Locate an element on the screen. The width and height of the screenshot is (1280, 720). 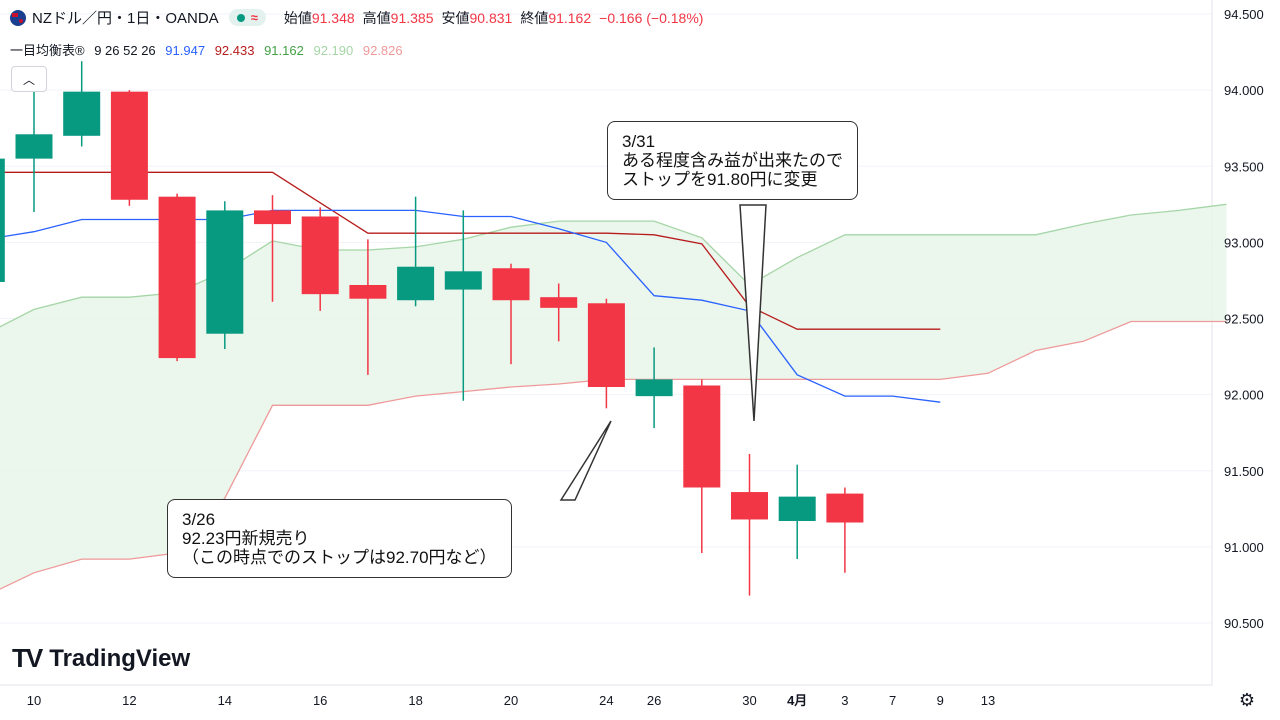
low-value: 90.831 is located at coordinates (491, 17).